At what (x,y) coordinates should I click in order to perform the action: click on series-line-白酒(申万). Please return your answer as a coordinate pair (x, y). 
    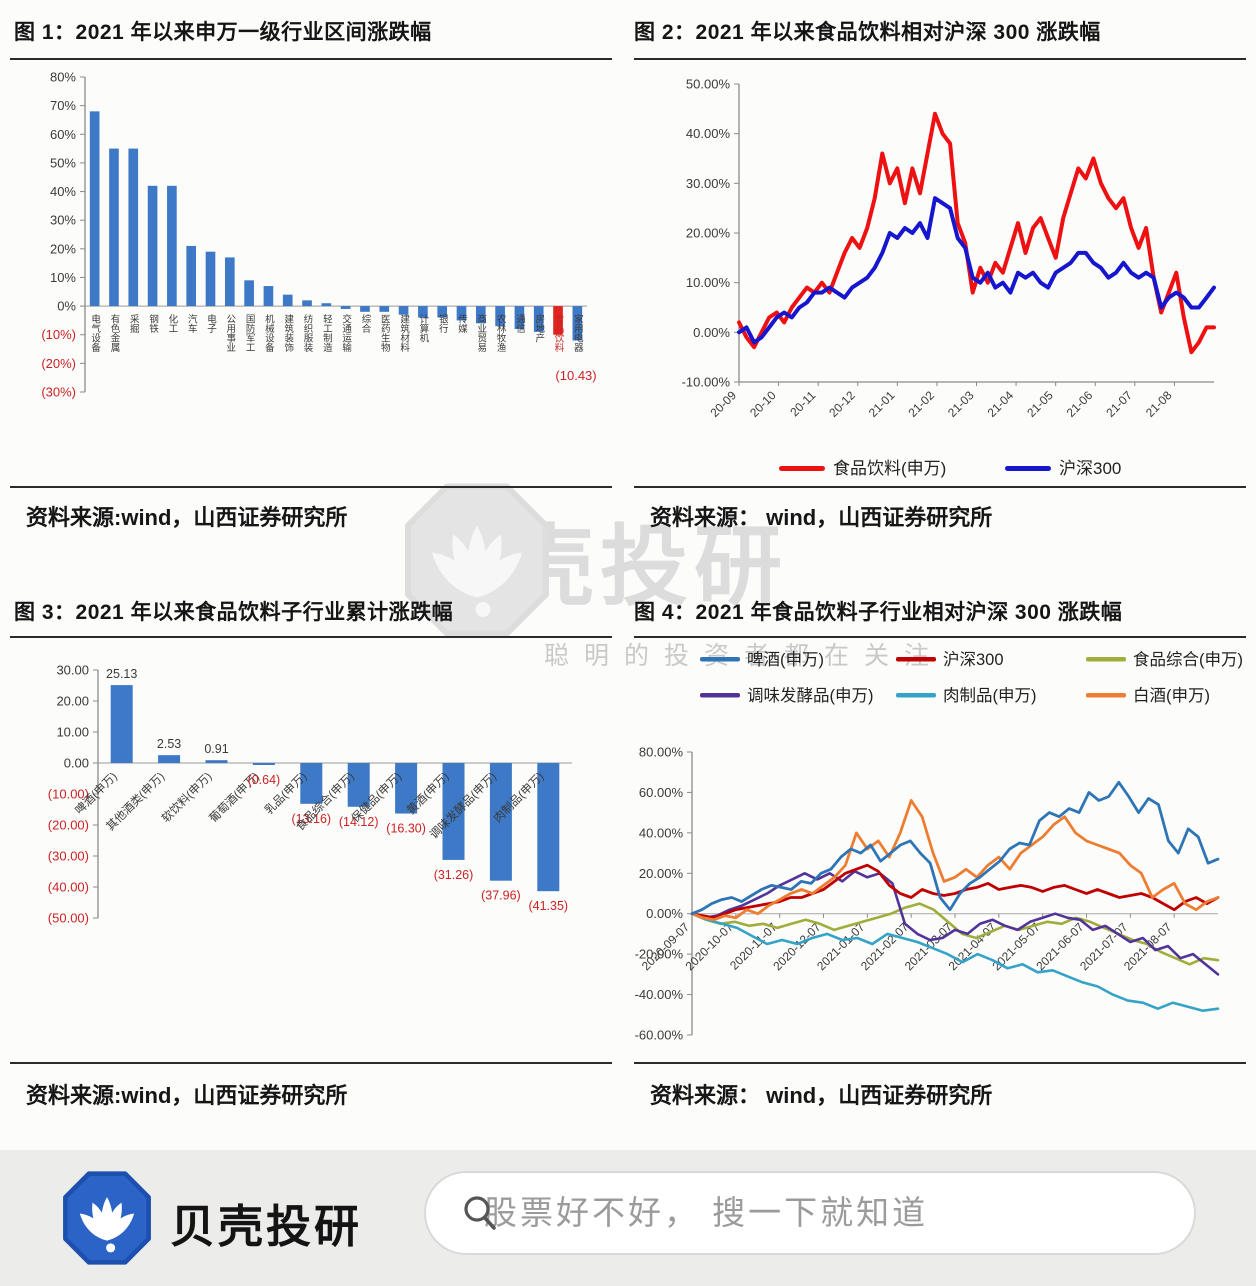
    Looking at the image, I should click on (955, 860).